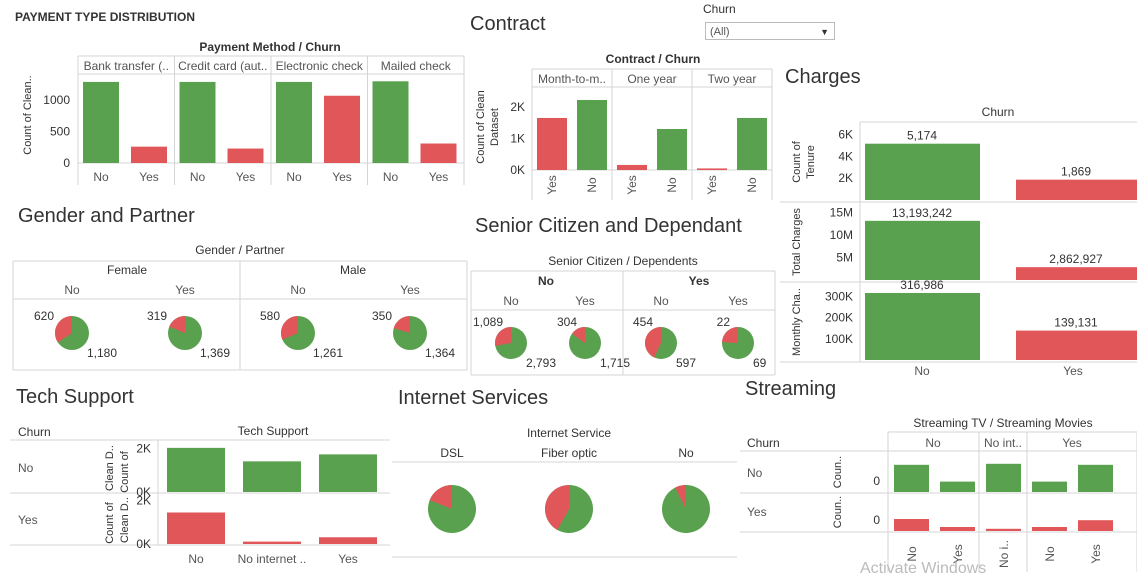 The width and height of the screenshot is (1137, 578). What do you see at coordinates (185, 290) in the screenshot?
I see `gender-subgroup-label: Yes` at bounding box center [185, 290].